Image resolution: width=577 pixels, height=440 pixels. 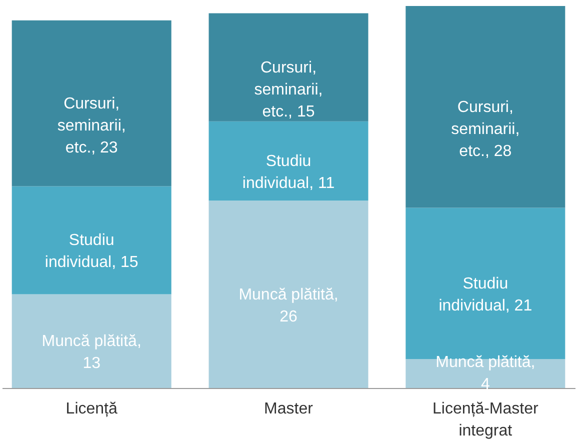 What do you see at coordinates (92, 409) in the screenshot?
I see `x-tick-label: Licență` at bounding box center [92, 409].